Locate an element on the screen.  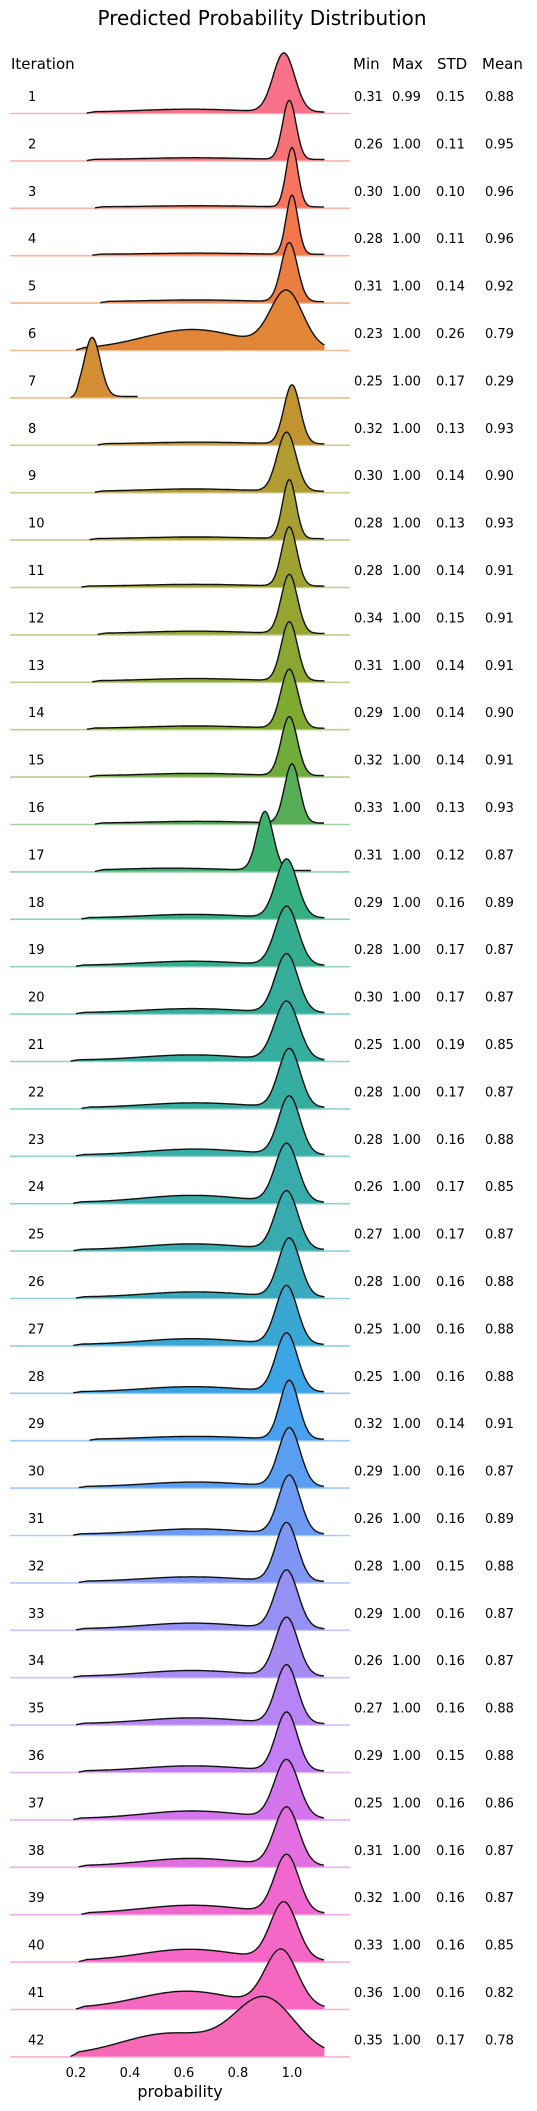
iteration-label: 25 is located at coordinates (36, 1235).